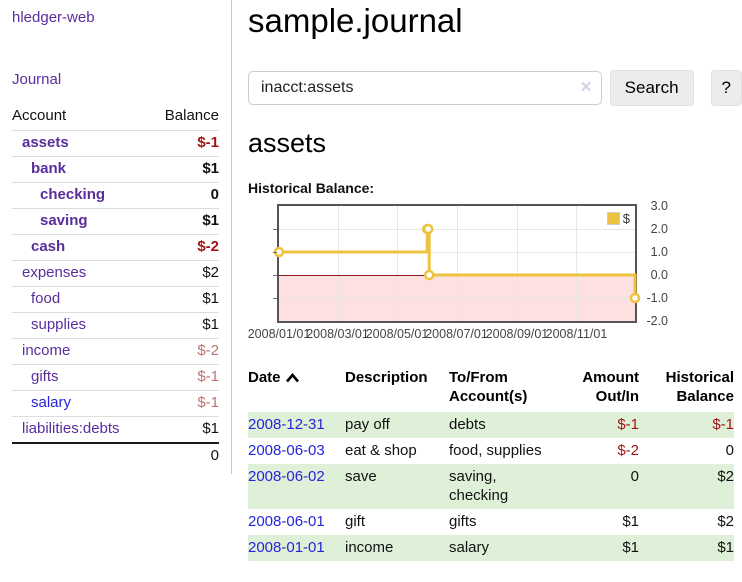 The image size is (742, 582). I want to click on account-row: liabilities:debts $1, so click(115, 430).